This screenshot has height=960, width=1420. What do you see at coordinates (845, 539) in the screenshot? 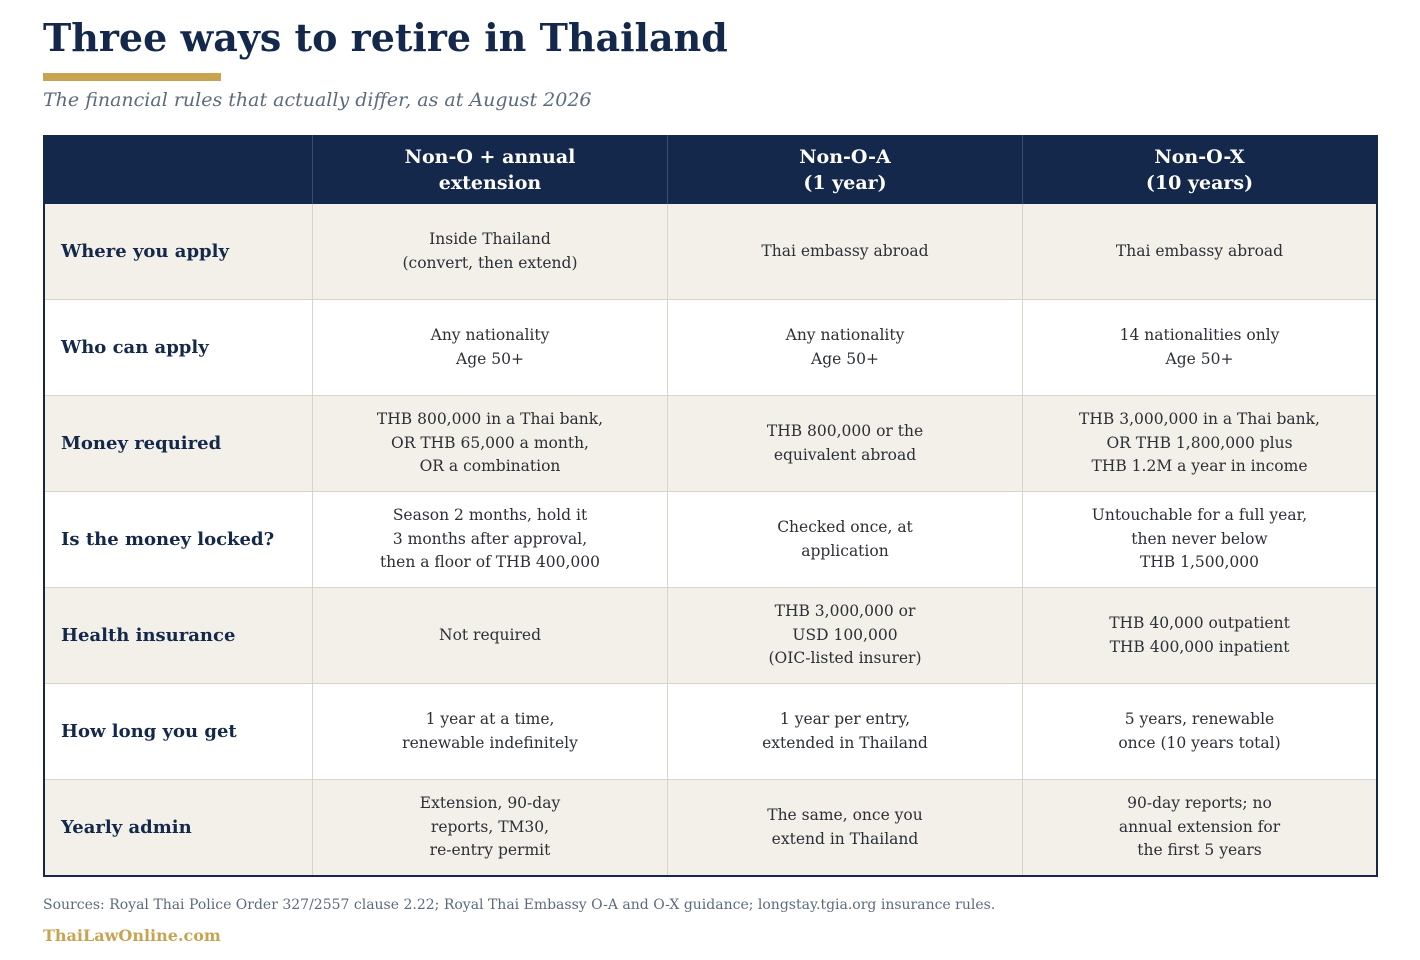
I see `table-cell: Checked once, at application` at bounding box center [845, 539].